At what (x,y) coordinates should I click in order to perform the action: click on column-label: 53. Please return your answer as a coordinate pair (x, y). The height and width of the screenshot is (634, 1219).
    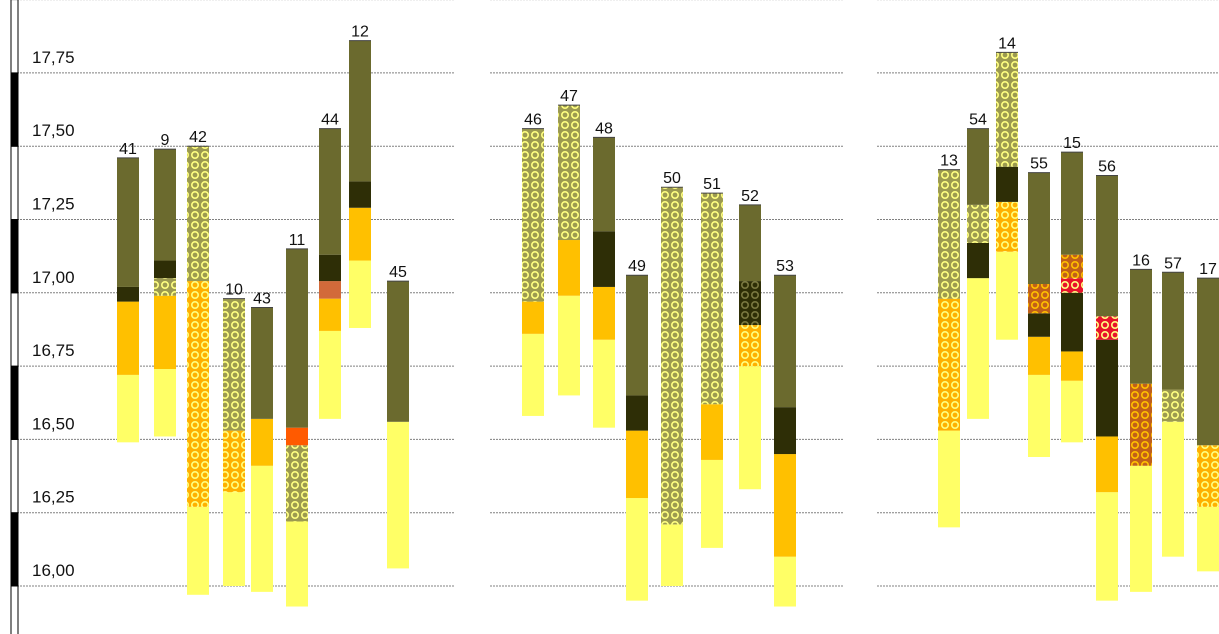
    Looking at the image, I should click on (785, 266).